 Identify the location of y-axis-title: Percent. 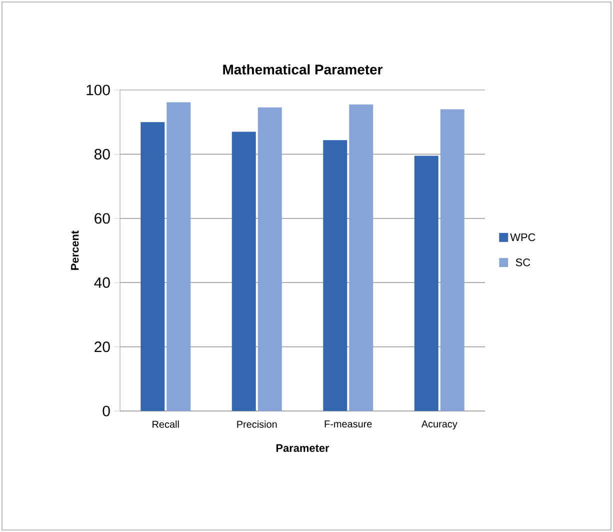
(75, 250).